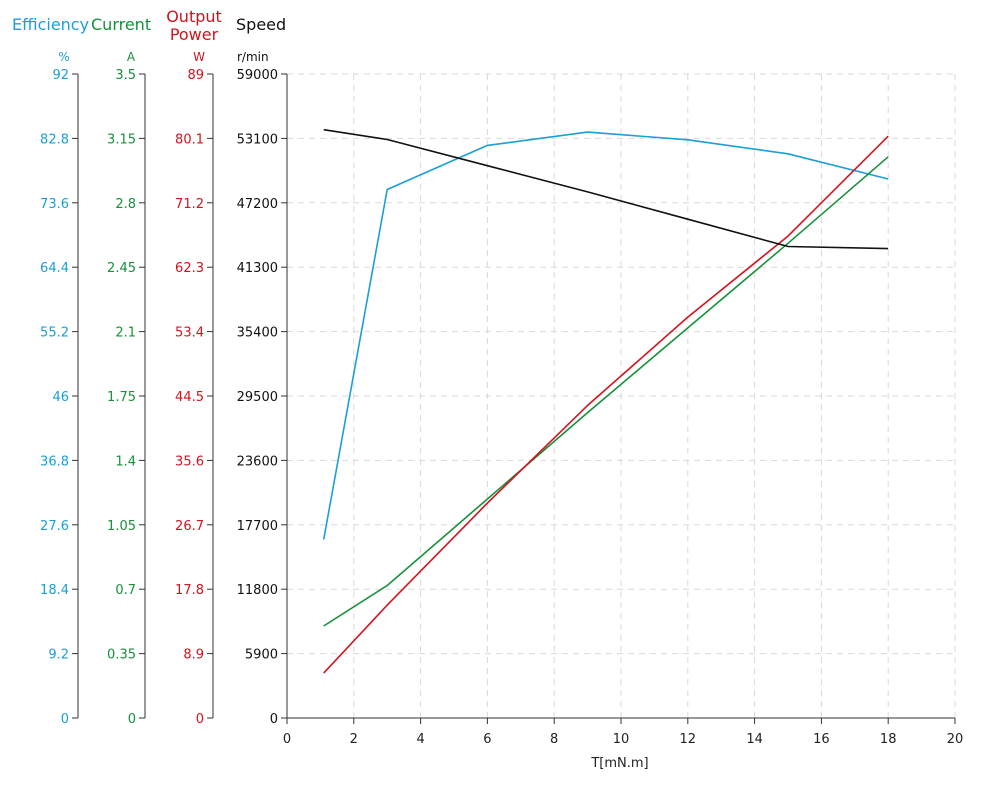 The width and height of the screenshot is (1000, 793). Describe the element at coordinates (121, 268) in the screenshot. I see `current-tick-label: 2.45` at that location.